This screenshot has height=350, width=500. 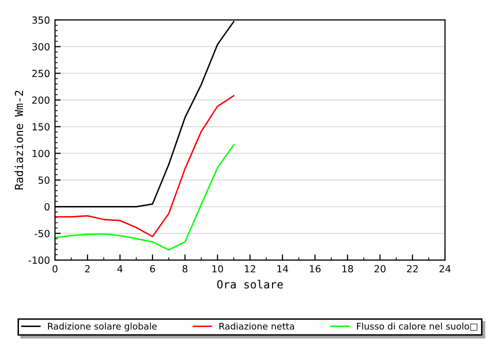 I want to click on x-tick-label: 24, so click(x=445, y=268).